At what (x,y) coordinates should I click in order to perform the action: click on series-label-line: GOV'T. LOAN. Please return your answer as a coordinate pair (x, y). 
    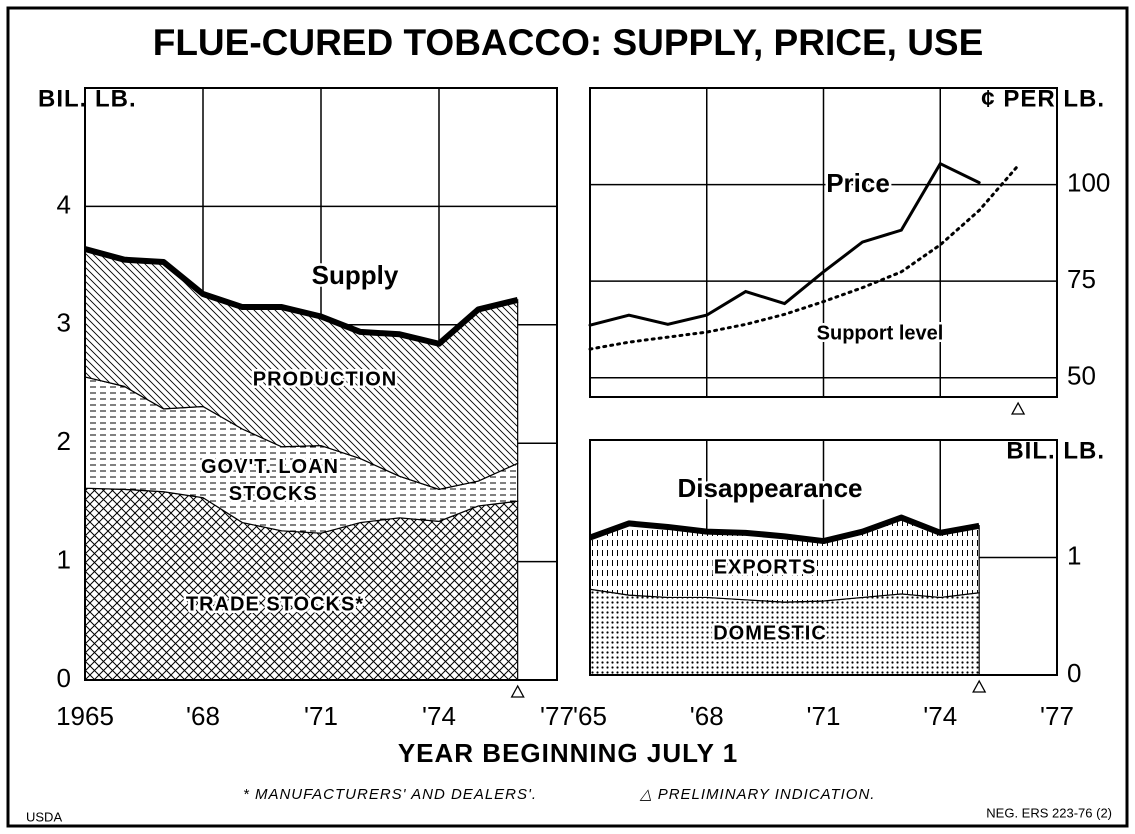
    Looking at the image, I should click on (270, 467).